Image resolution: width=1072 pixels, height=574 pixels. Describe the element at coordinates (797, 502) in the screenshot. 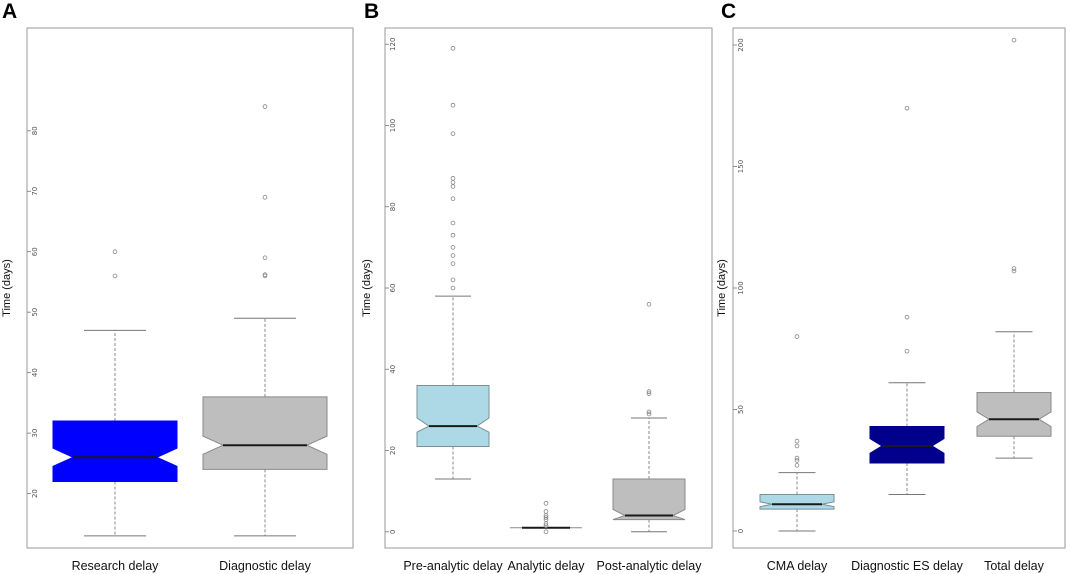

I see `panel-c-cma-delay-box-body` at that location.